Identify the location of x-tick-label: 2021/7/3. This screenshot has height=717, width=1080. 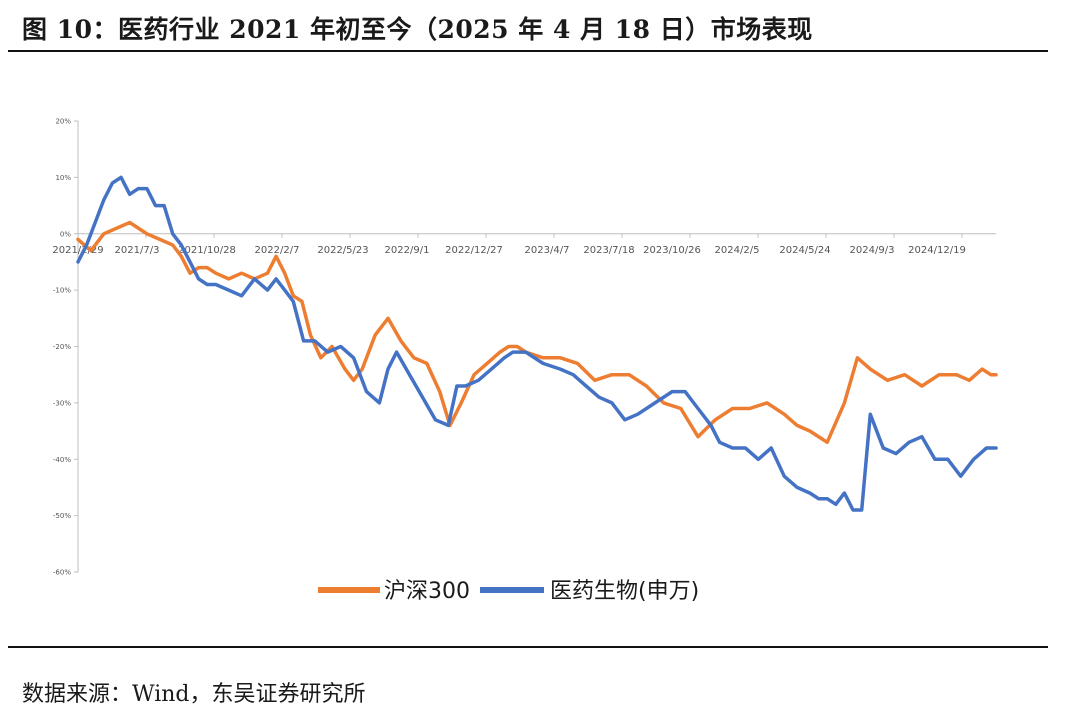
(137, 250).